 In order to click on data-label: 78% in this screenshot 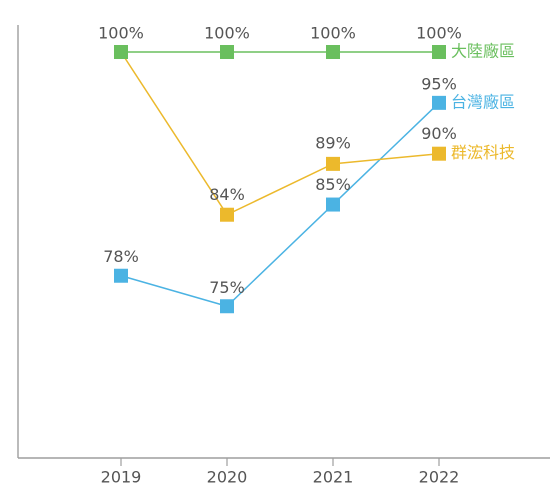, I will do `click(121, 256)`.